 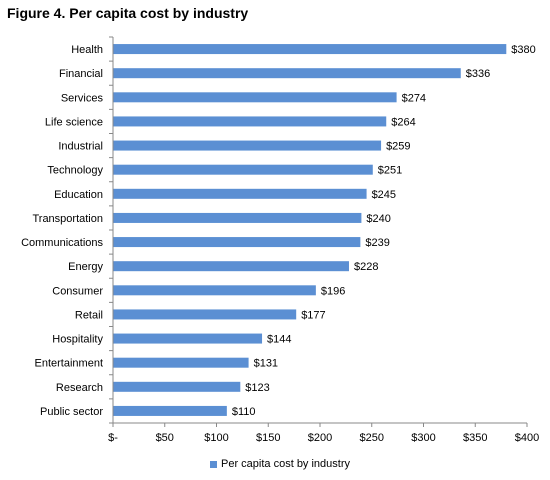 I want to click on x-tick-label: $350, so click(x=475, y=438).